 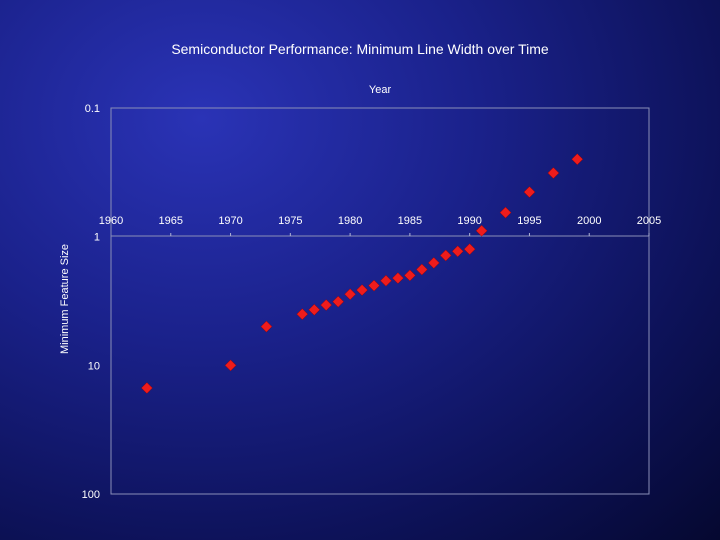 What do you see at coordinates (171, 221) in the screenshot?
I see `x-tick-label: 1965` at bounding box center [171, 221].